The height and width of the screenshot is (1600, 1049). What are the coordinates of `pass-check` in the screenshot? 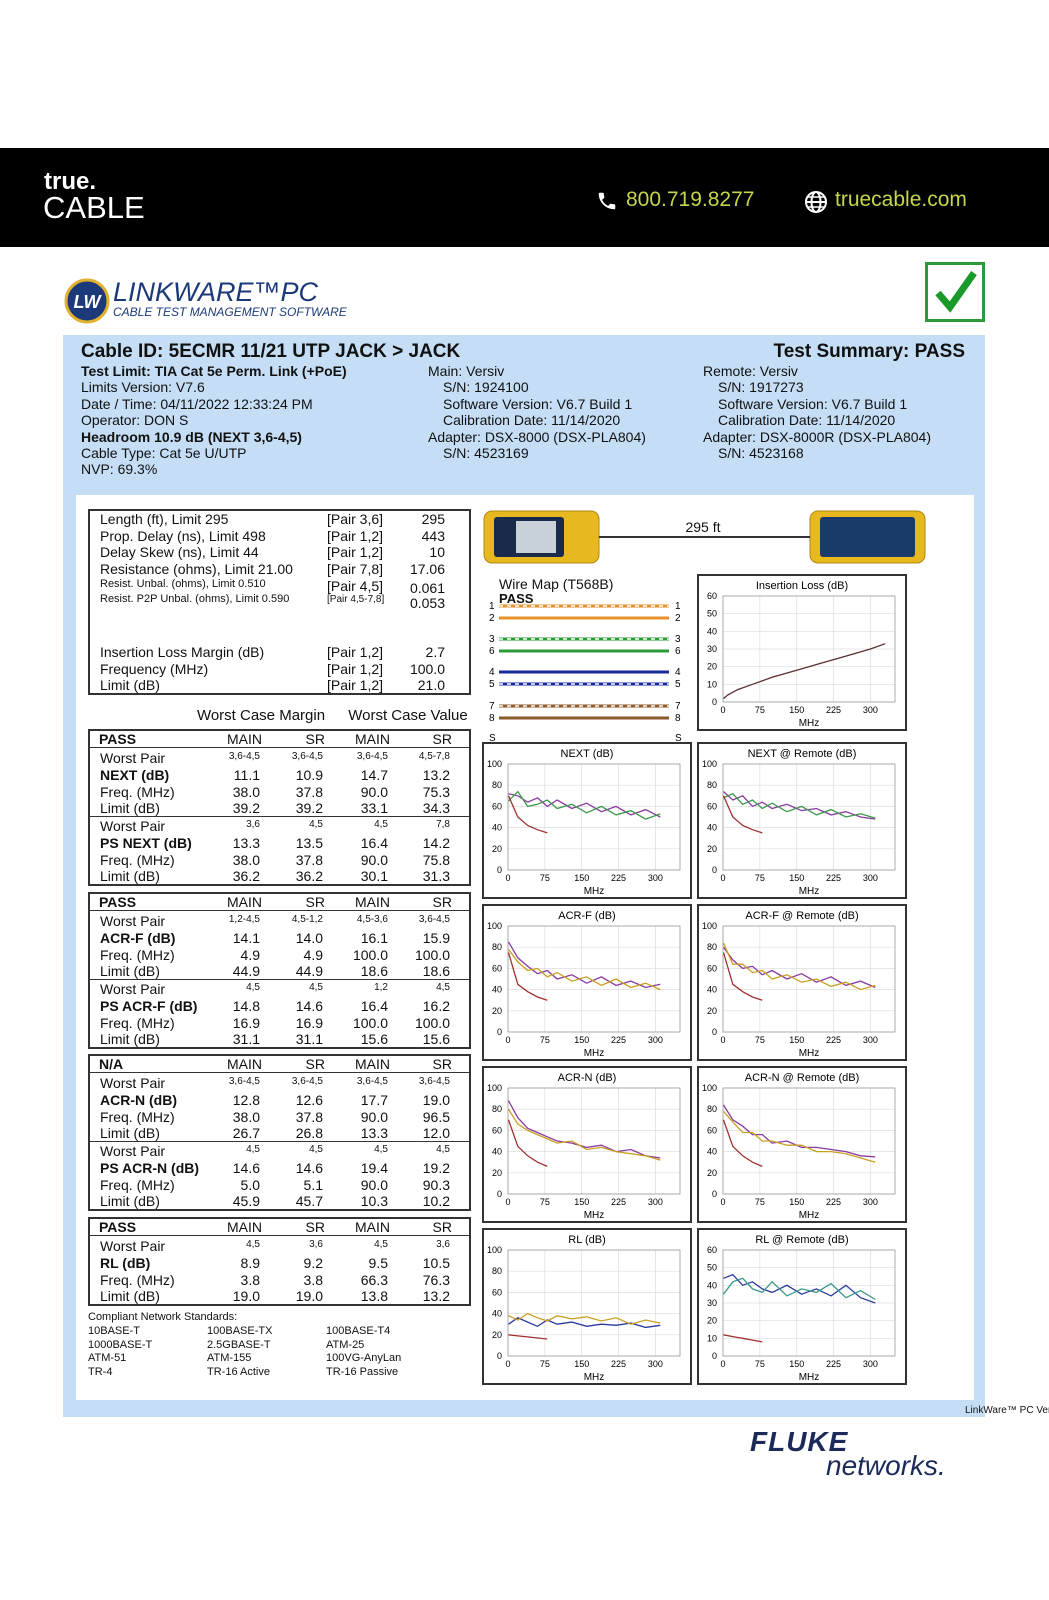 It's located at (955, 292).